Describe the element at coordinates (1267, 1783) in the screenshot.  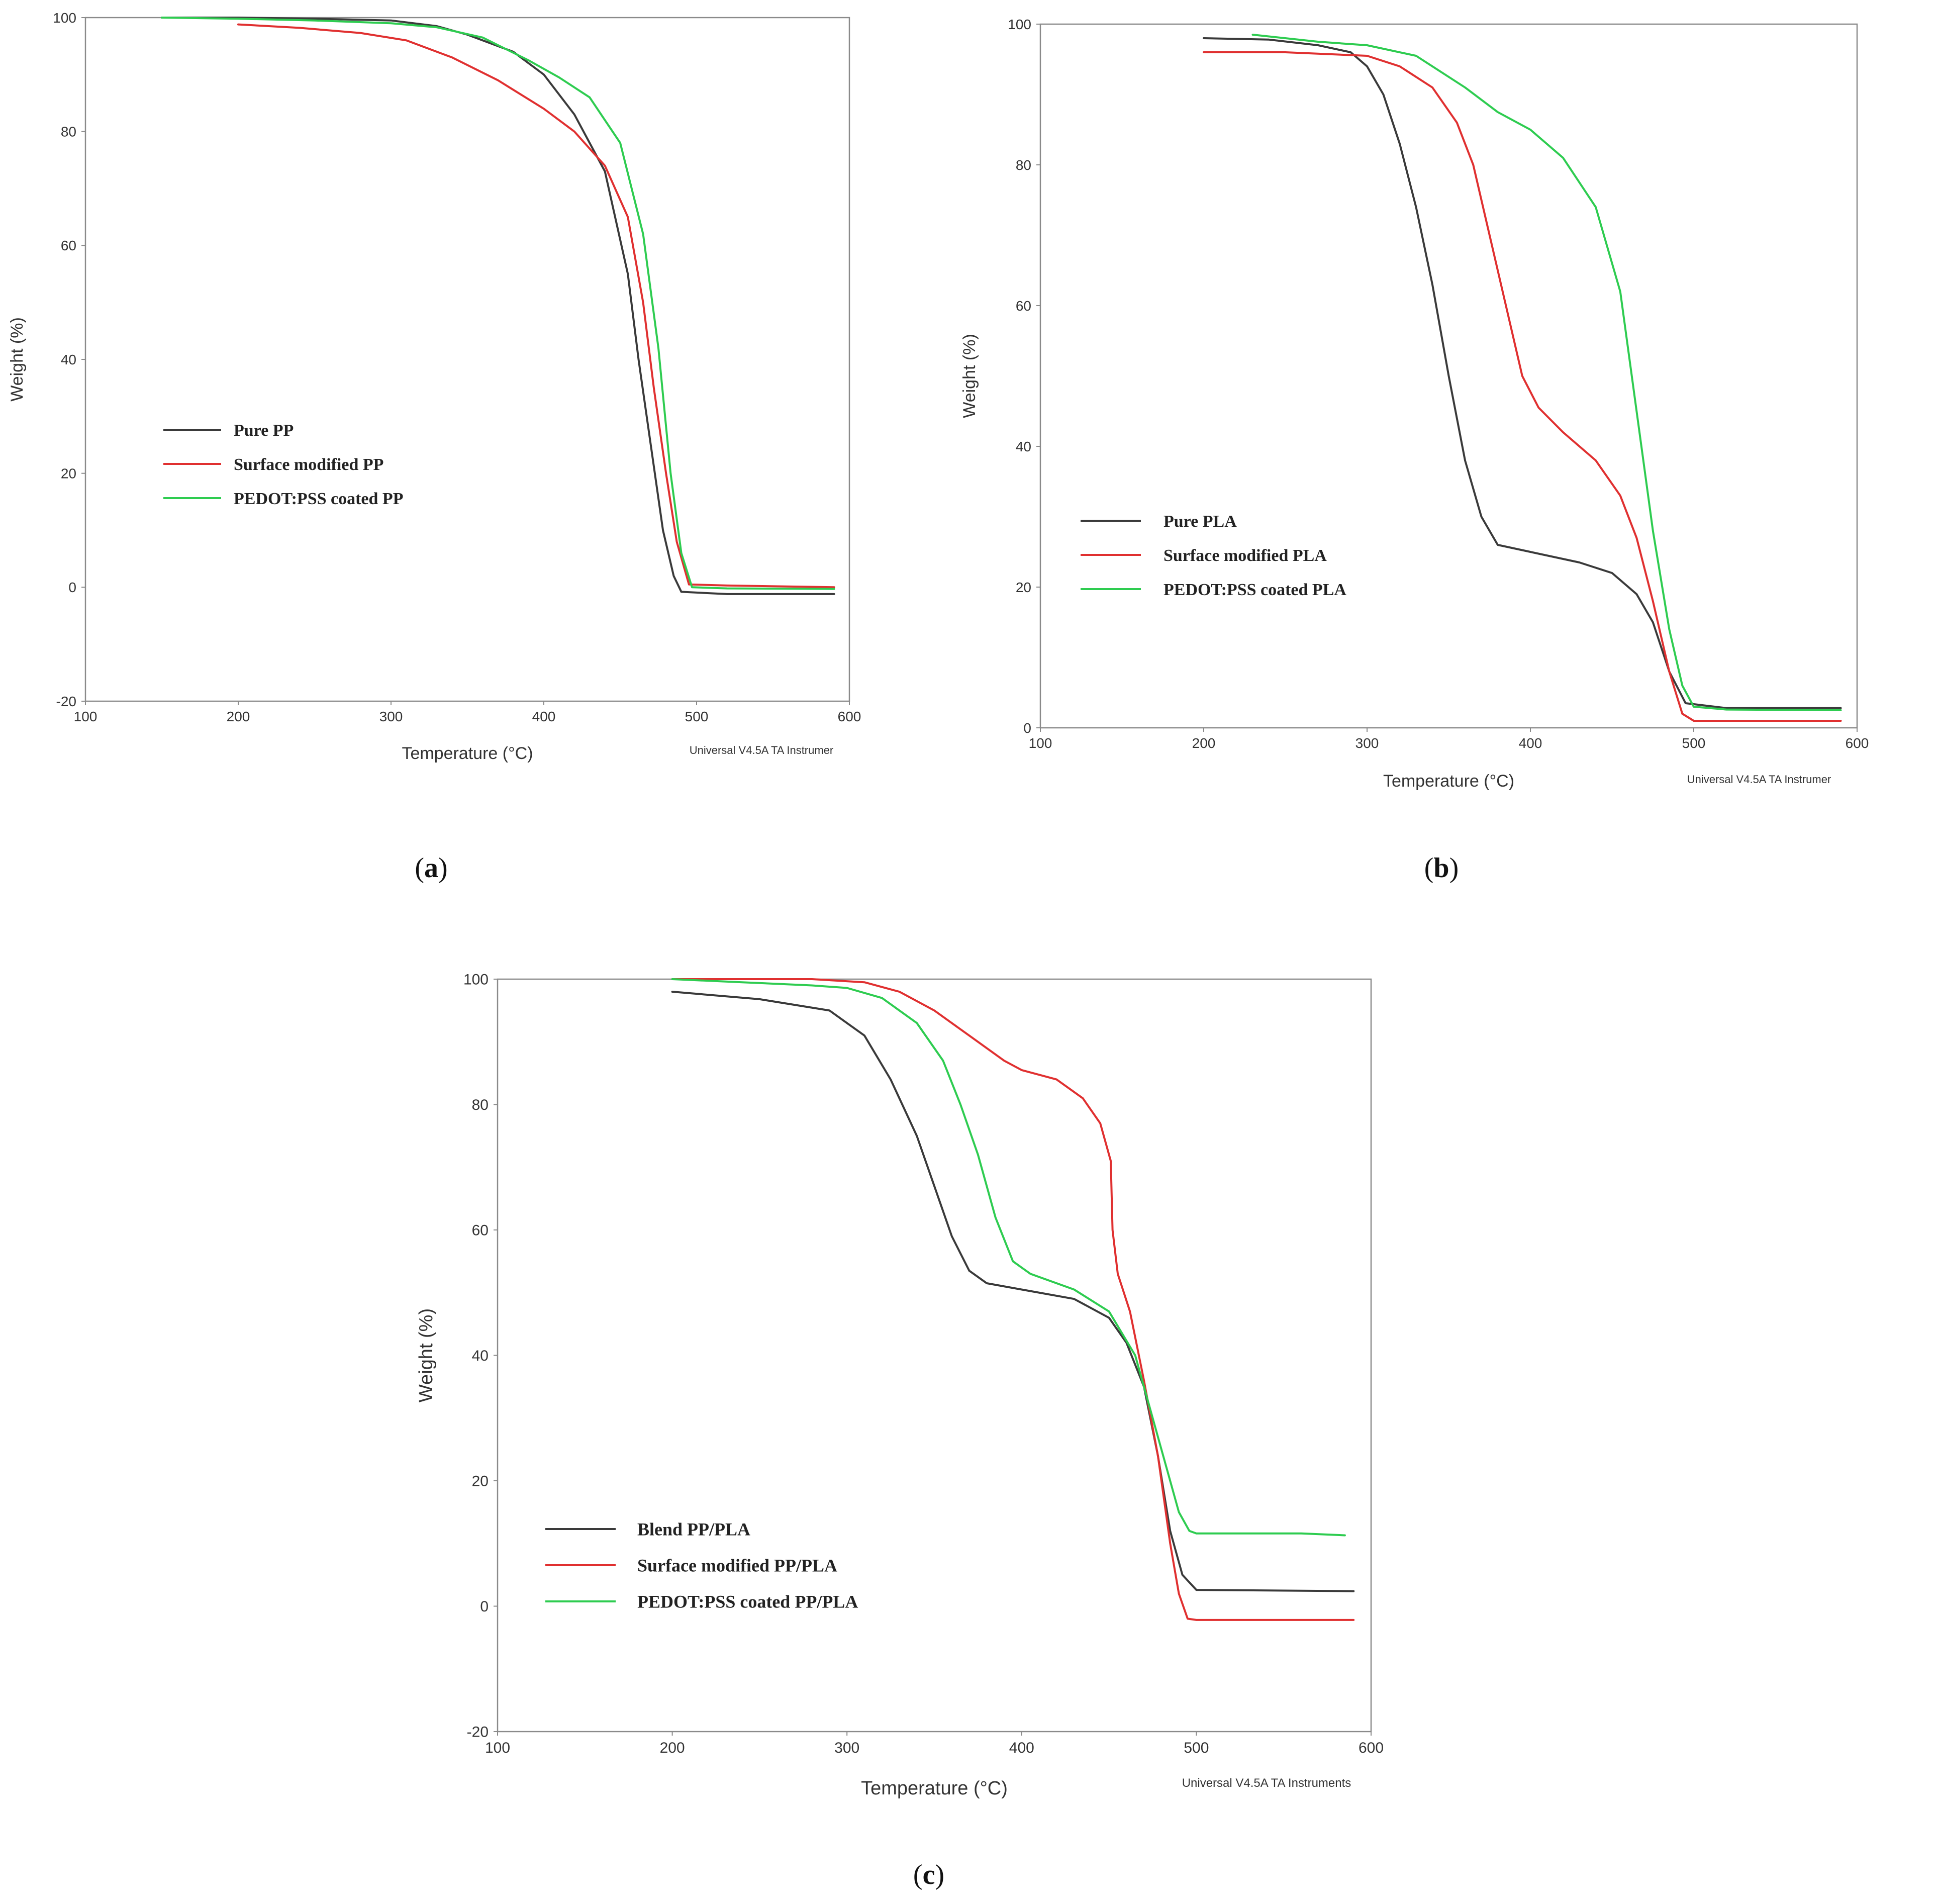
I see `instrument-credit: Universal V4.5A TA Instruments` at that location.